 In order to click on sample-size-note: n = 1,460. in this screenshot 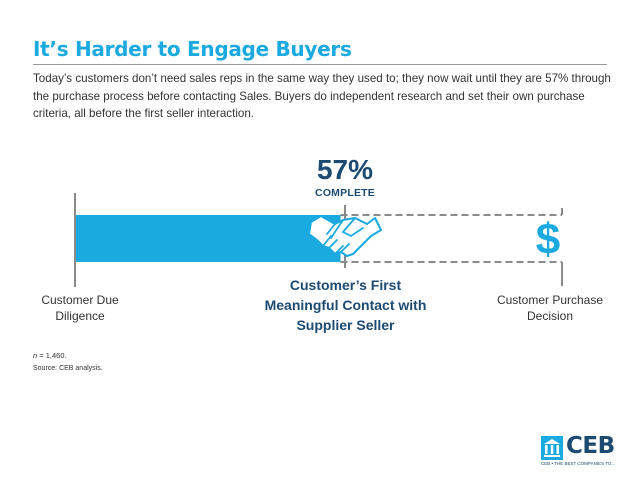, I will do `click(50, 355)`.